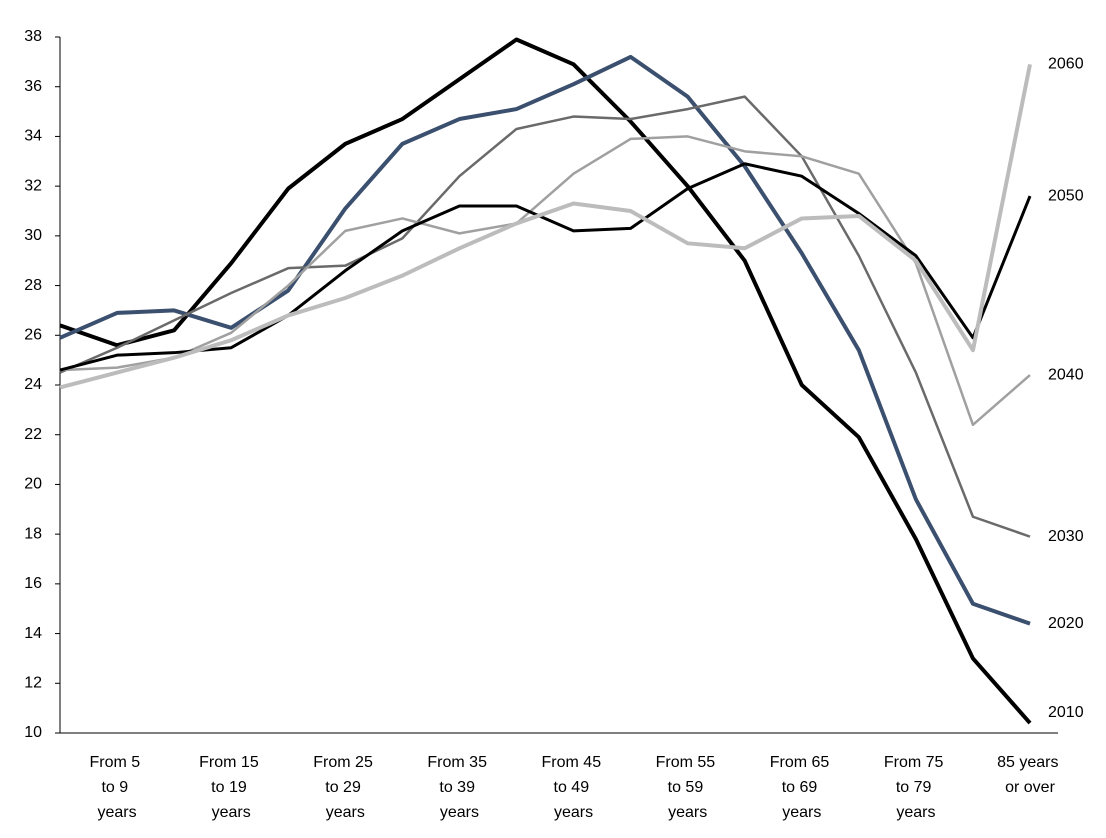  Describe the element at coordinates (345, 787) in the screenshot. I see `x-tick-label: From 25 to 29 years` at that location.